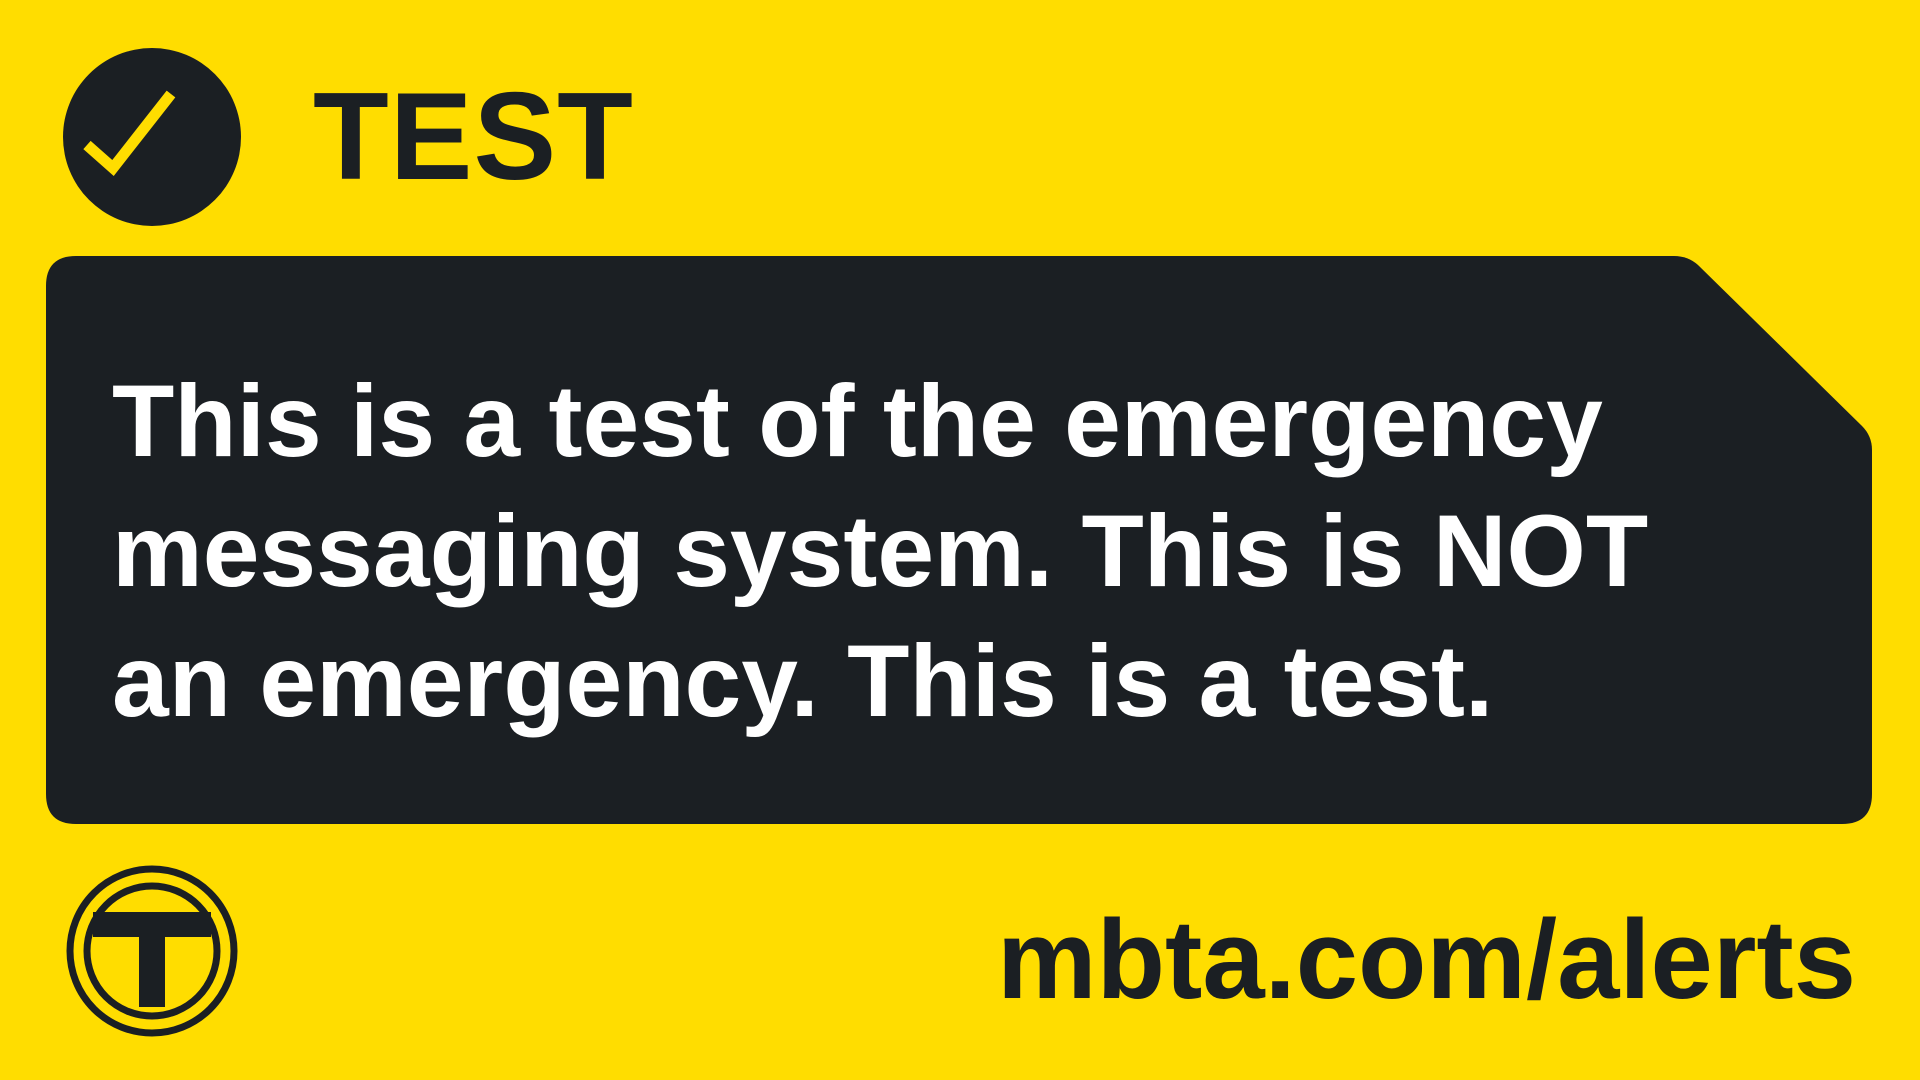 Image resolution: width=1920 pixels, height=1080 pixels. I want to click on alert-title: TEST, so click(473, 137).